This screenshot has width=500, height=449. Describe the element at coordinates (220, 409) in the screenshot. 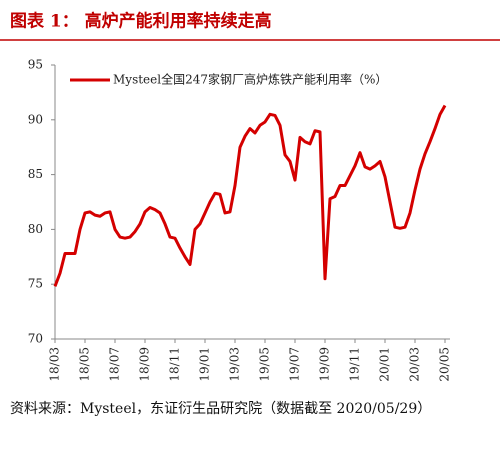

I see `source-note: 资料来源：Mysteel，东证衍生品研究院（数据截至 2020/05/29）` at that location.